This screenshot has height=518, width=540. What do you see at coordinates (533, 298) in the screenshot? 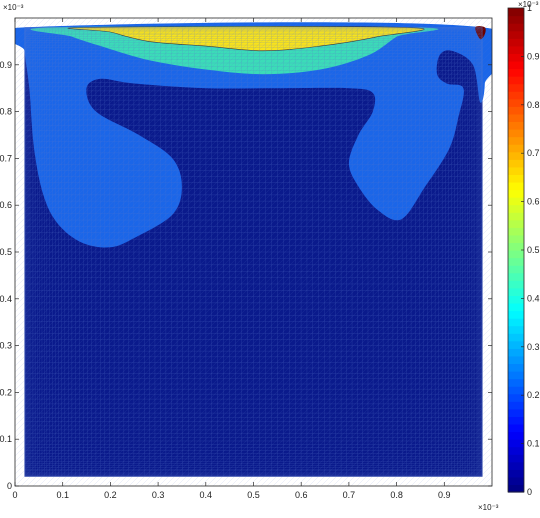
I see `colorbar-tick-label: 0.4` at bounding box center [533, 298].